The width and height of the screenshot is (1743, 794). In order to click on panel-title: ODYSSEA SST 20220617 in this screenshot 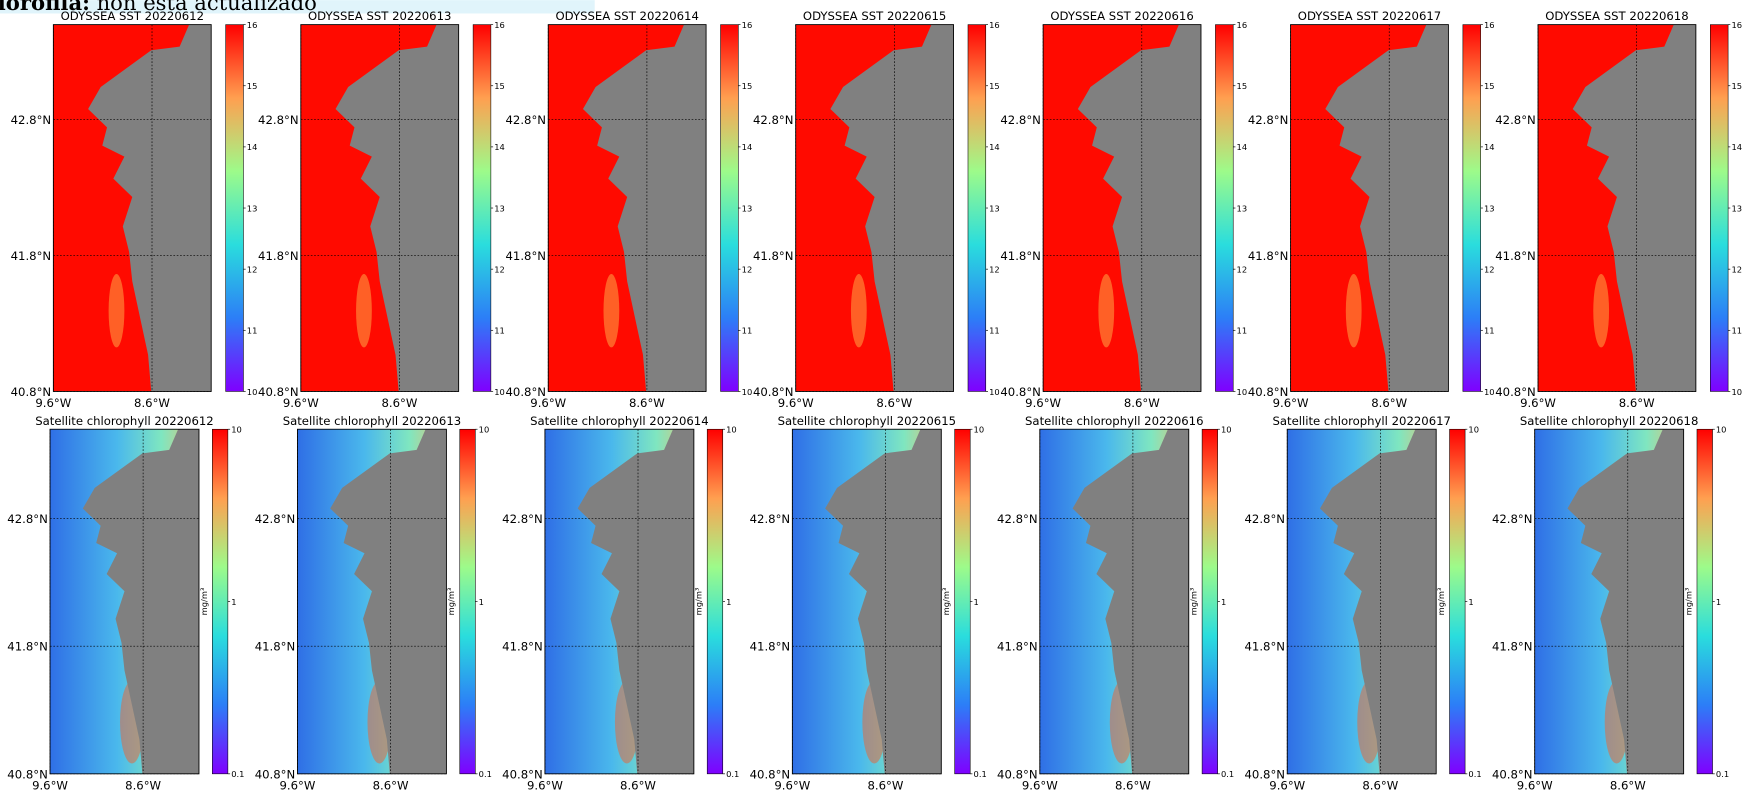, I will do `click(1369, 16)`.